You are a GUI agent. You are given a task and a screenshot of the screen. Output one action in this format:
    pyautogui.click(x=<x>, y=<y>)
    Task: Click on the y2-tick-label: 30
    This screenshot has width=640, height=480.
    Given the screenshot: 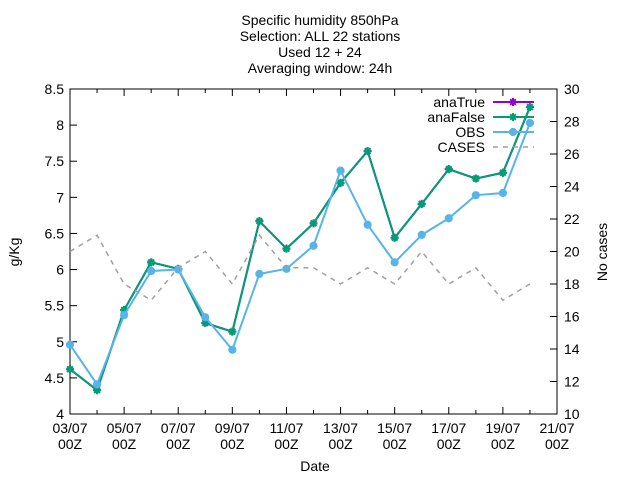 What is the action you would take?
    pyautogui.click(x=572, y=89)
    